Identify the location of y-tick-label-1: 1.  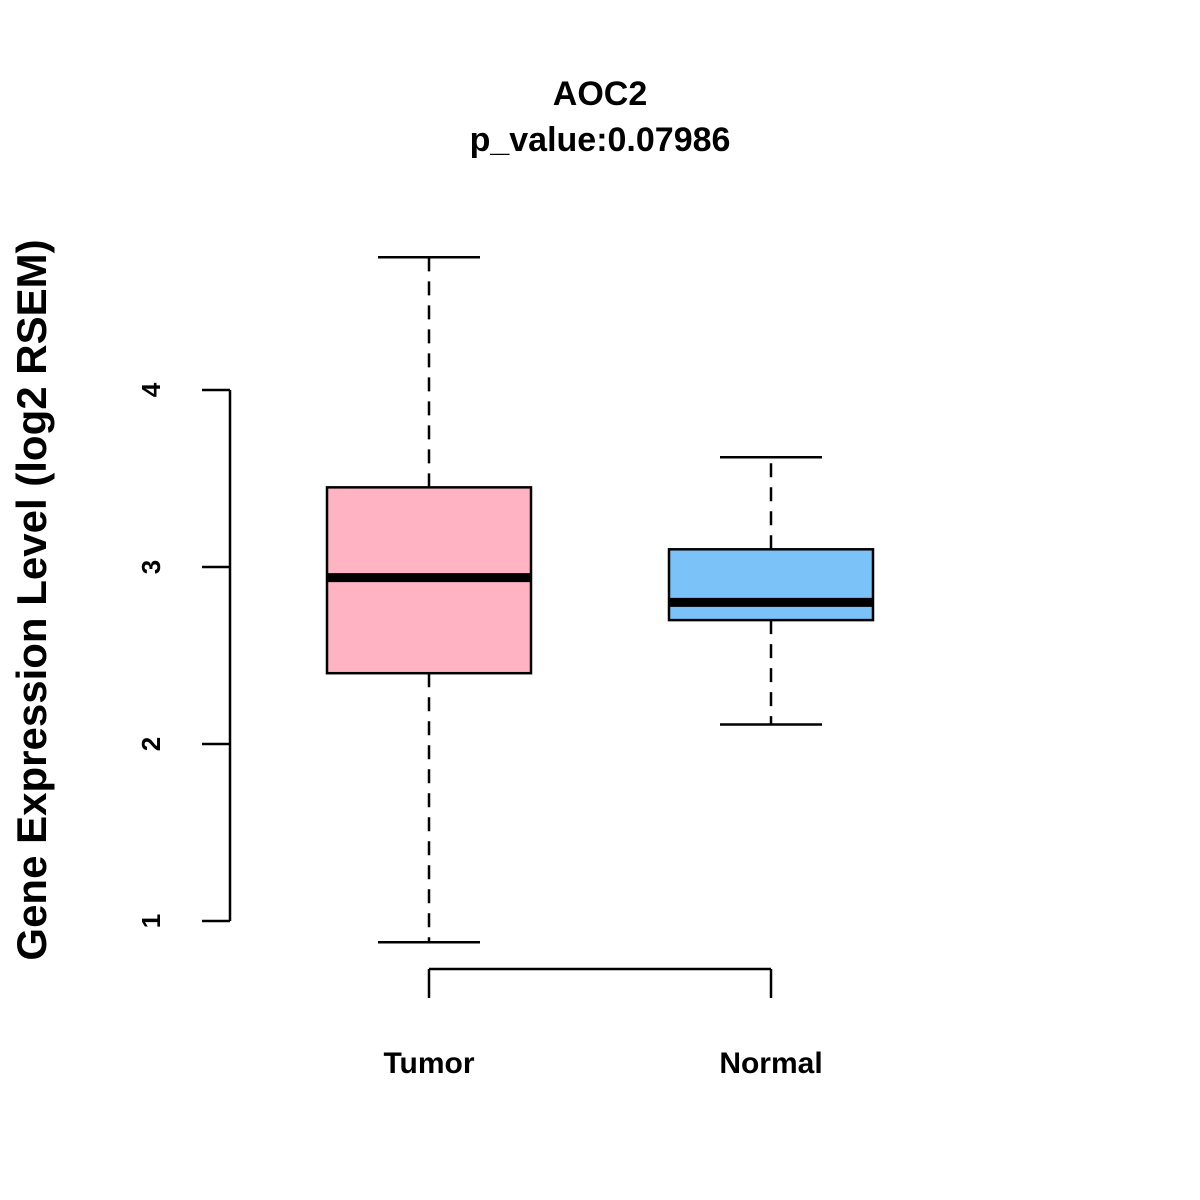
(151, 921).